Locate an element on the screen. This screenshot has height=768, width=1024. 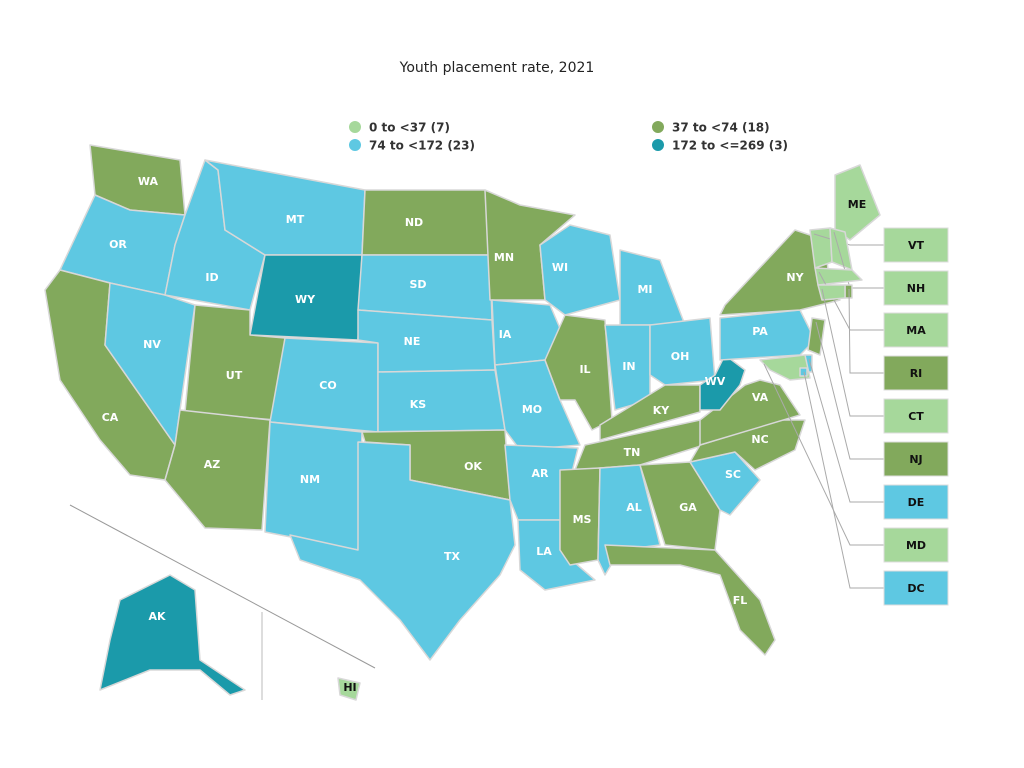
legend-label: 0 to <37 (7) is located at coordinates (409, 128).